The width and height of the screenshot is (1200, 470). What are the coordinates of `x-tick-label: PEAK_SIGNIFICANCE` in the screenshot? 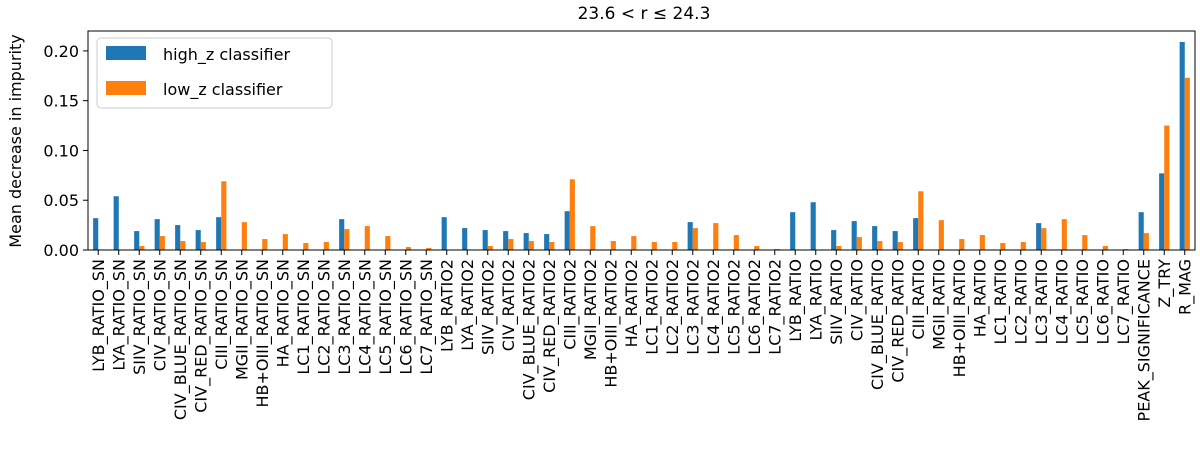 It's located at (1144, 340).